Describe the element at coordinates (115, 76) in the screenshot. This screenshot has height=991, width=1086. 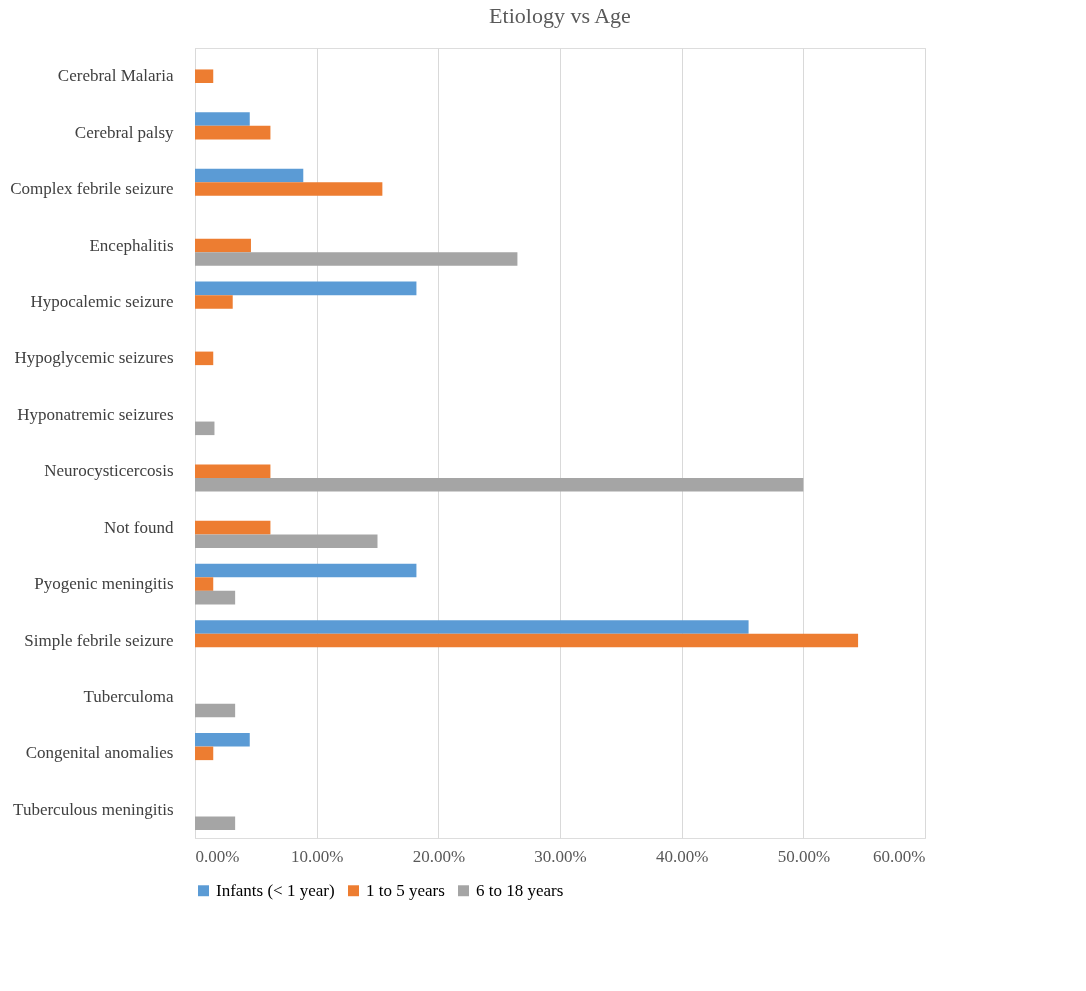
I see `y-tick-label: Cerebral Malaria` at that location.